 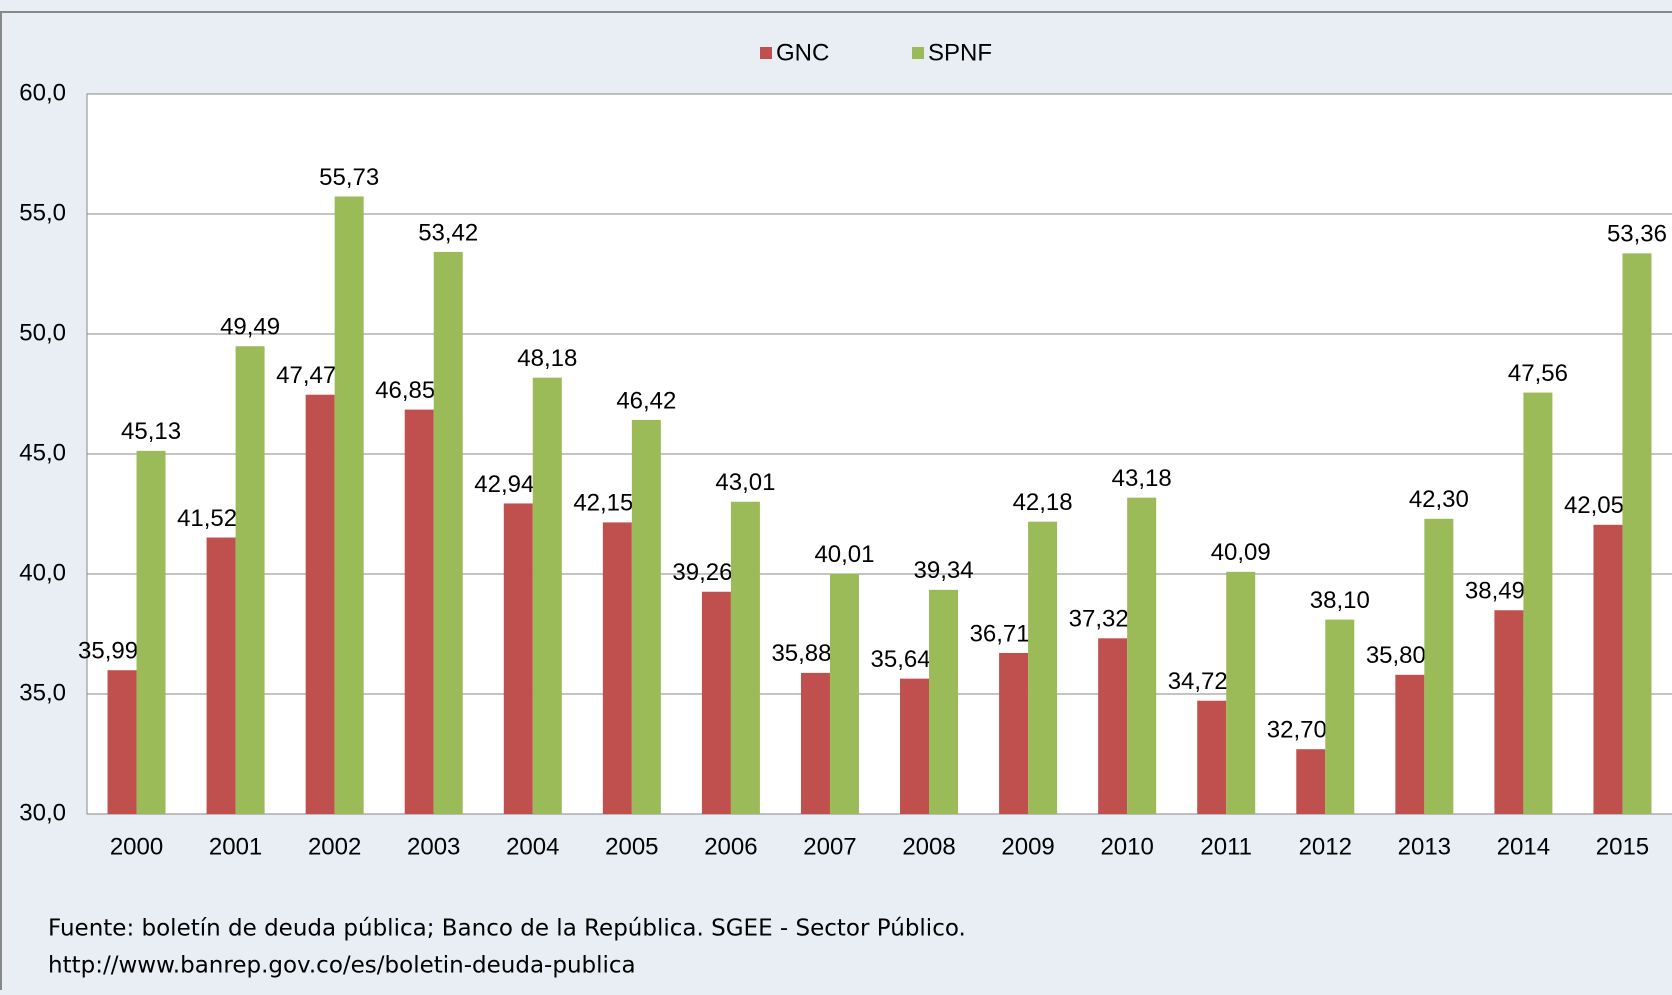 I want to click on value-label: 38,10, so click(x=1340, y=600).